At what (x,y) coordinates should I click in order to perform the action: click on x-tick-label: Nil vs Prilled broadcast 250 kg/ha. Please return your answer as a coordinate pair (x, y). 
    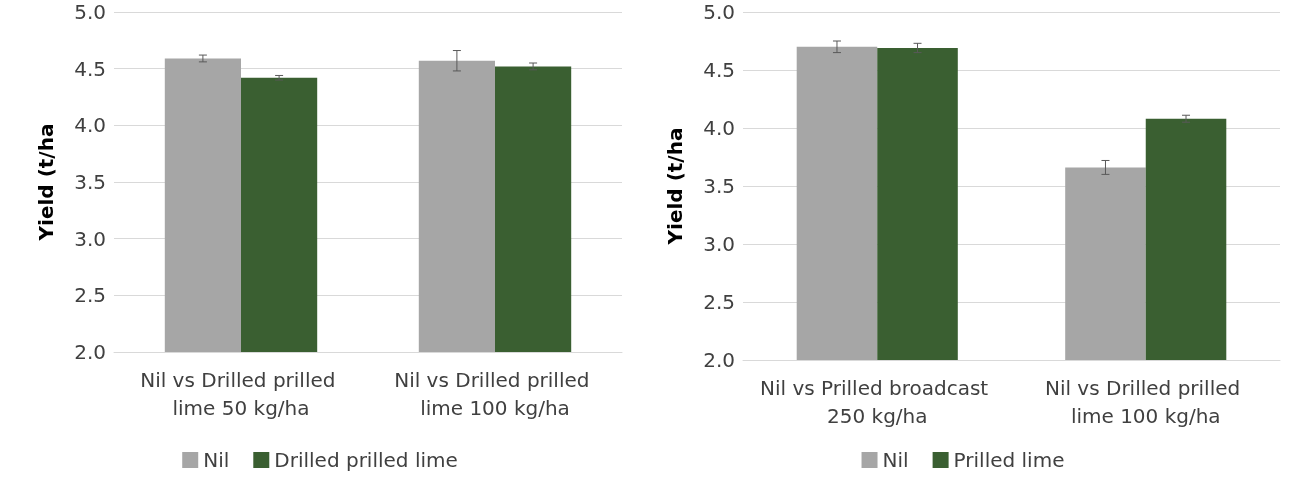
    Looking at the image, I should click on (877, 402).